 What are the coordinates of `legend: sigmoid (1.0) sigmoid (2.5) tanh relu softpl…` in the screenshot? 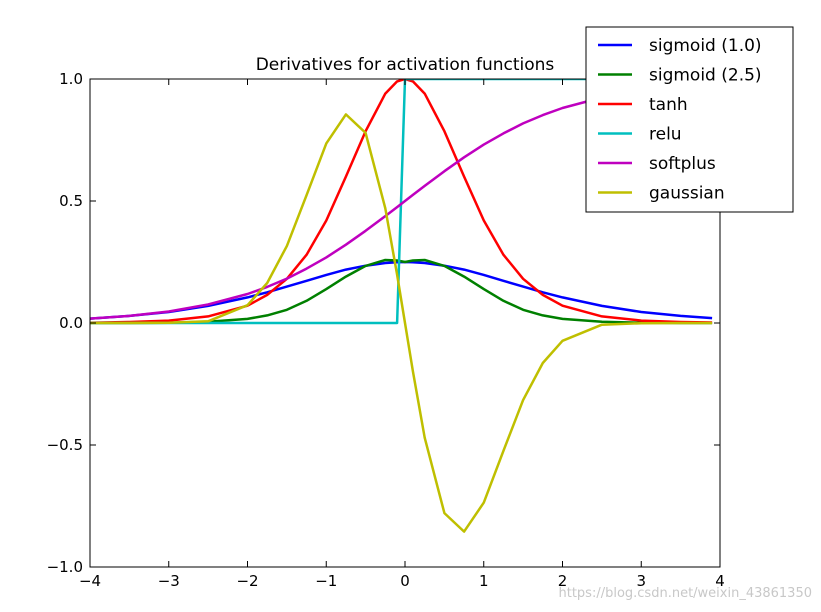 It's located at (689, 119).